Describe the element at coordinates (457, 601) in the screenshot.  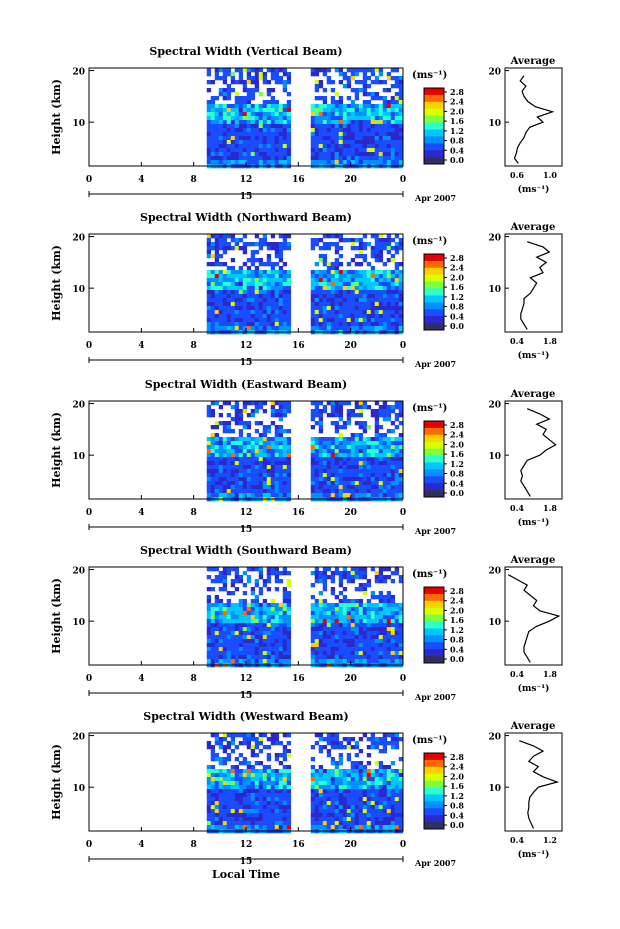
I see `colorbar-tick-label: 2.4` at that location.